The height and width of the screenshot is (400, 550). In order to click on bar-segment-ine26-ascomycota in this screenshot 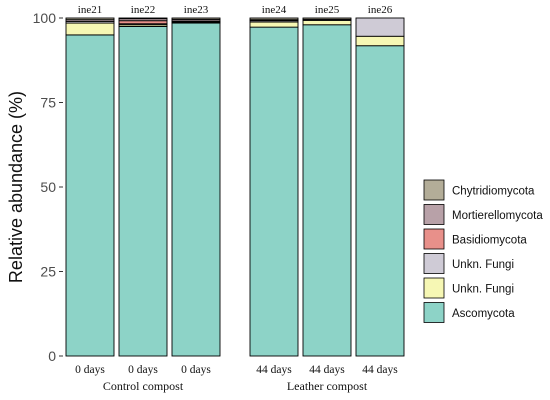, I will do `click(380, 201)`.